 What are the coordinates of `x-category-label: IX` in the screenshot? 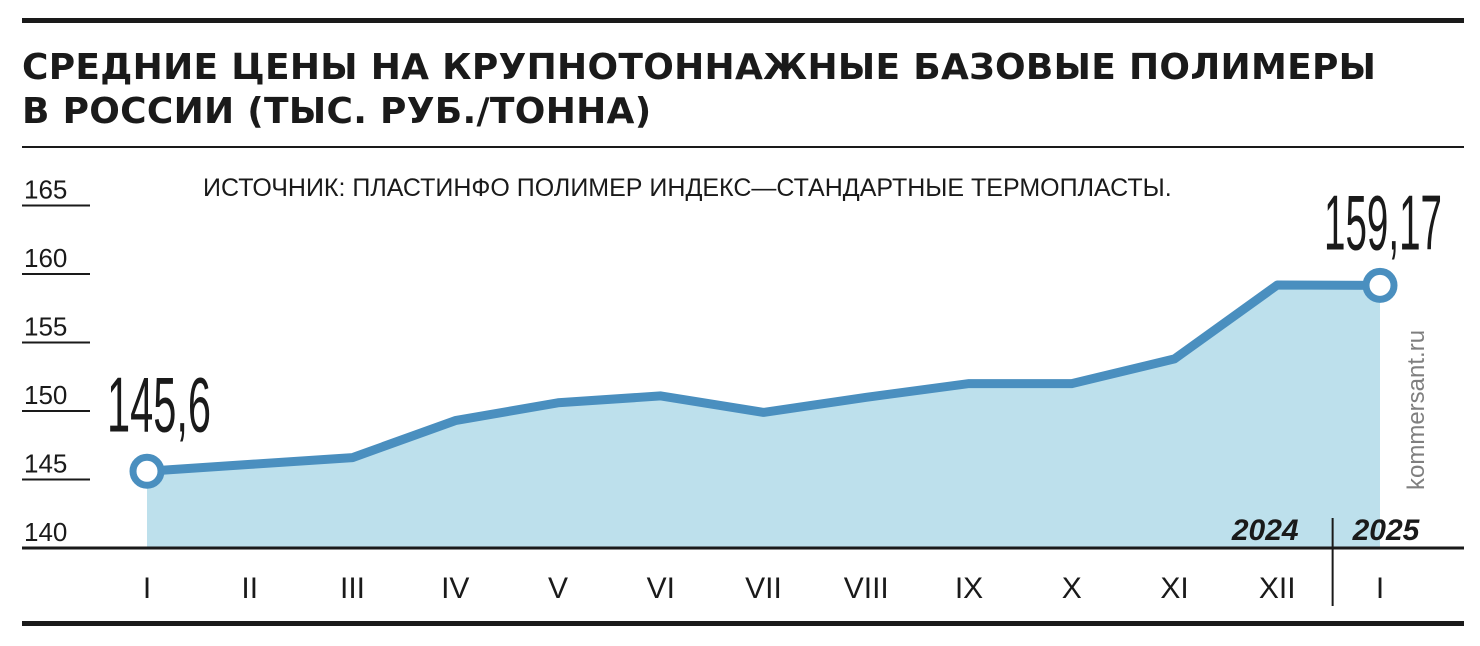 It's located at (969, 588).